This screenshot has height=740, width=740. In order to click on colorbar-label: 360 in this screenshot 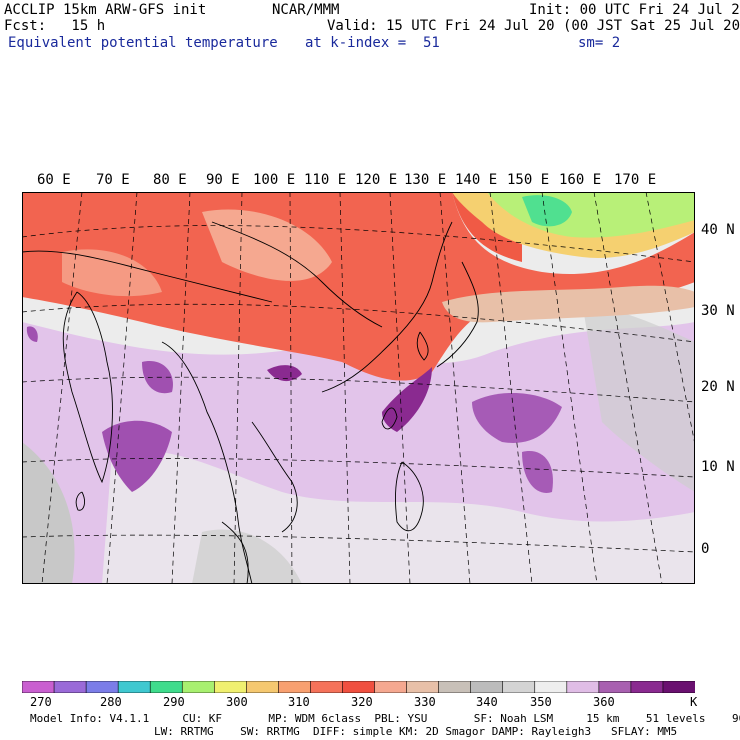, I will do `click(604, 702)`.